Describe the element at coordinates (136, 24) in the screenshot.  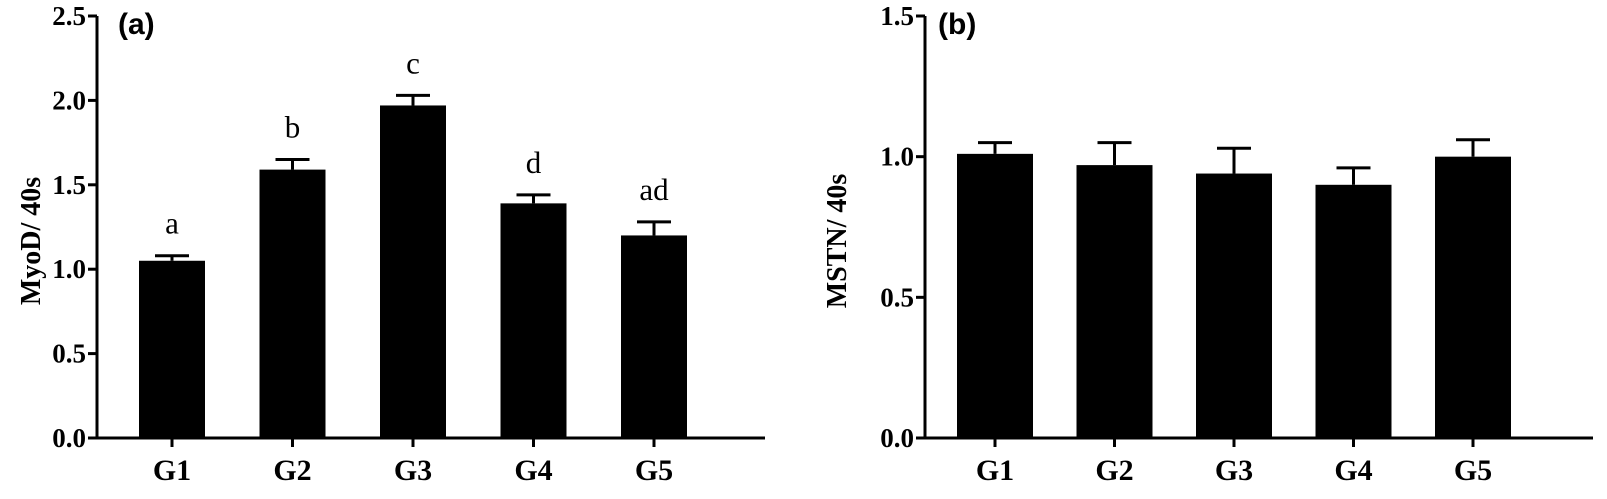
I see `panel-label: (a)` at that location.